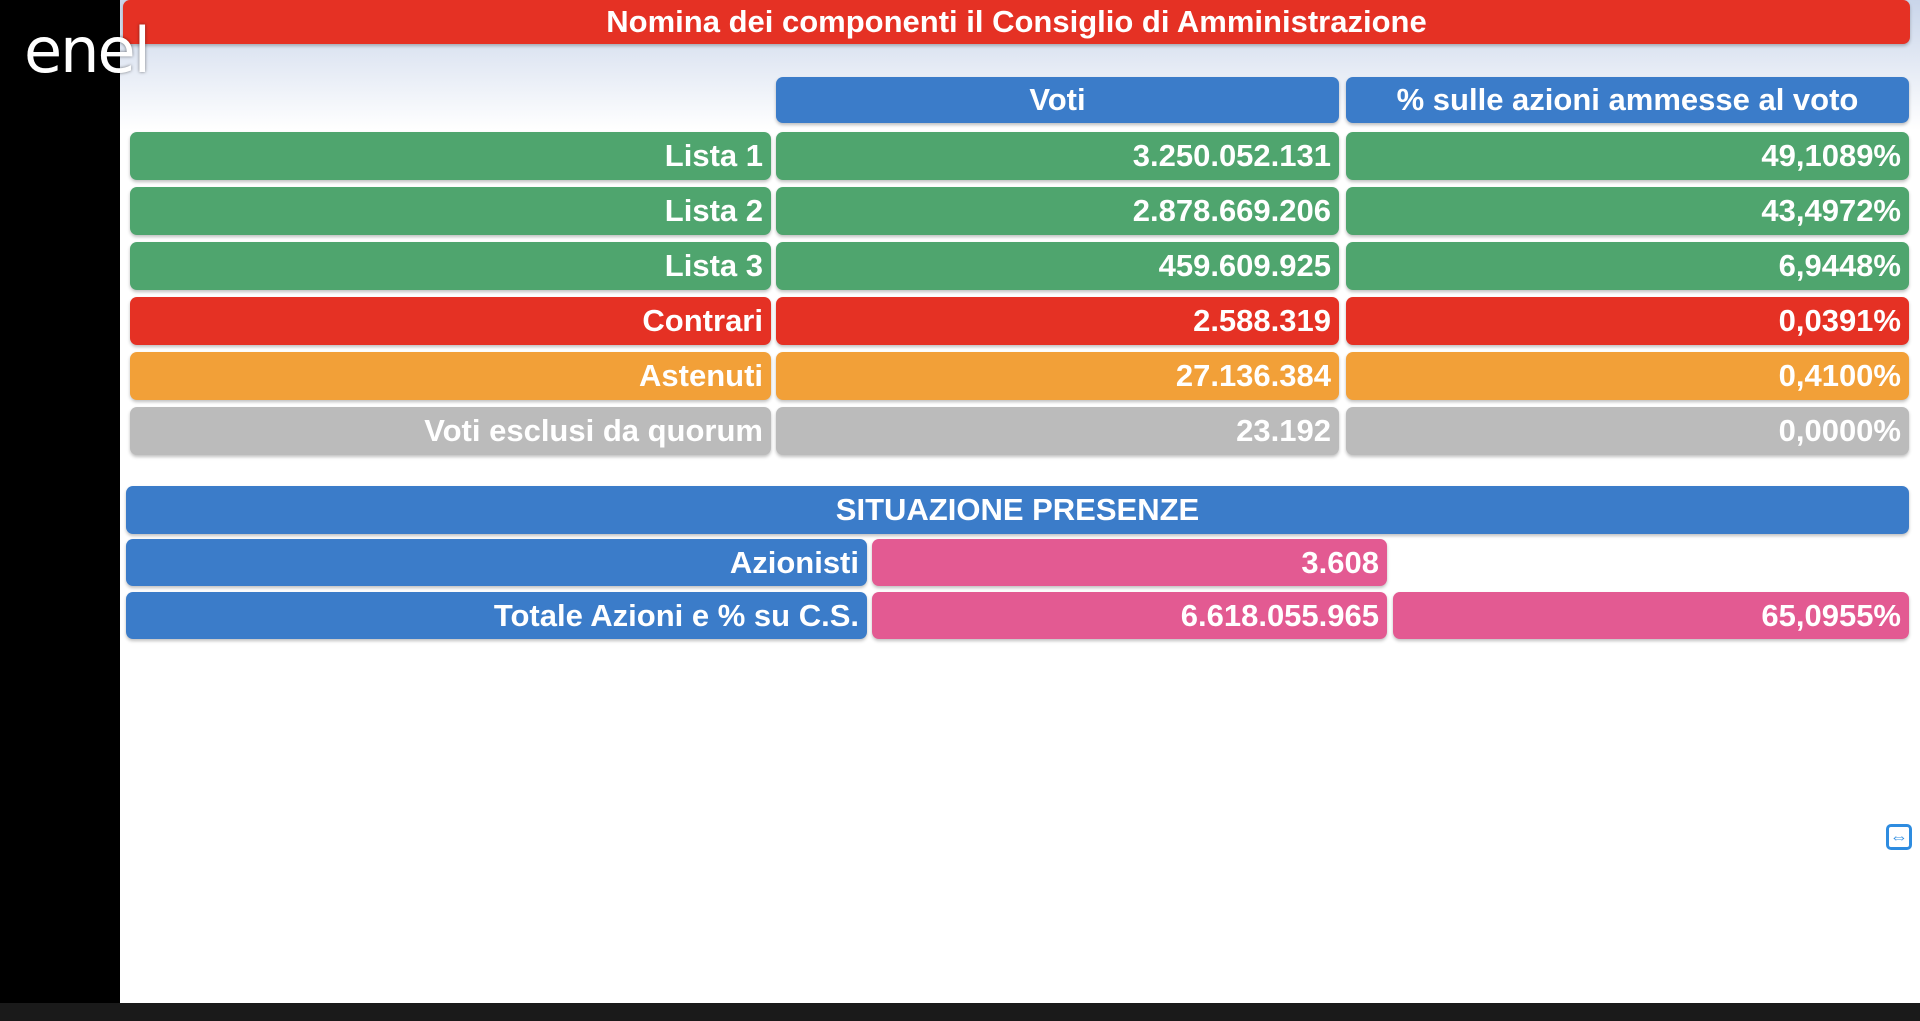 This screenshot has height=1021, width=1920. What do you see at coordinates (1057, 211) in the screenshot?
I see `row-votes-lista-2: 2.878.669.206` at bounding box center [1057, 211].